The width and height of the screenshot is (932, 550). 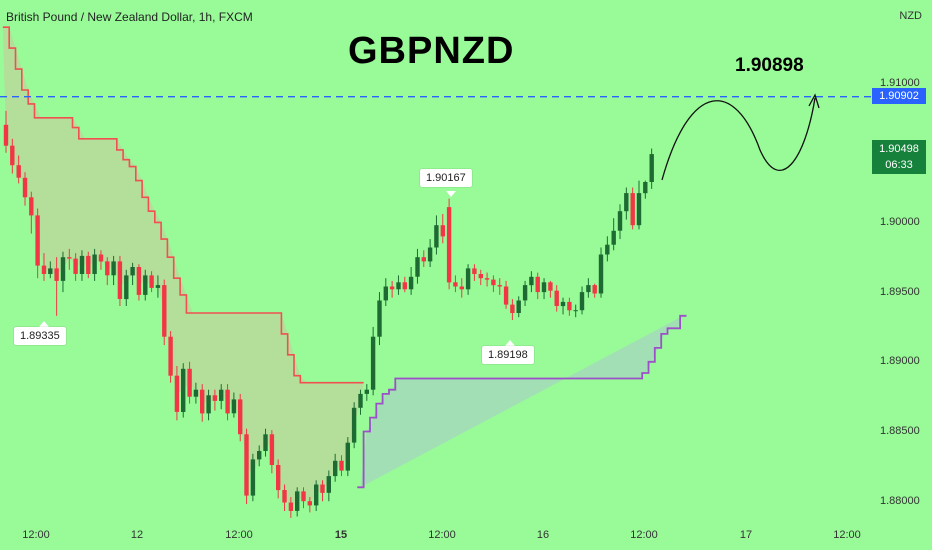 I want to click on supertrend-up-line, so click(x=522, y=401).